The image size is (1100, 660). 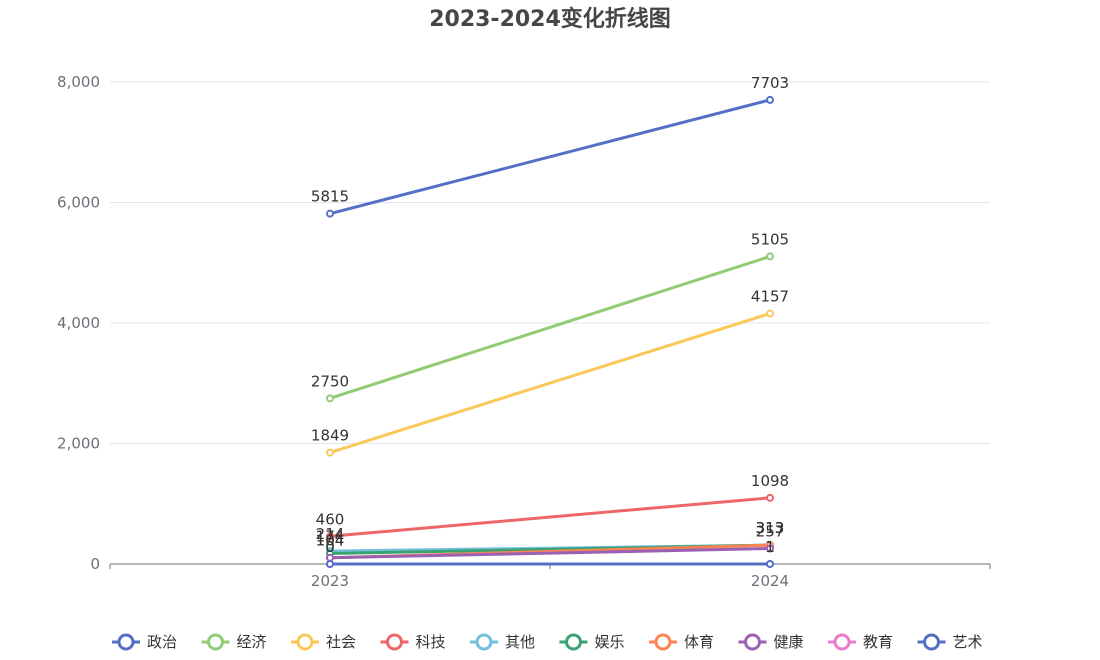 What do you see at coordinates (770, 532) in the screenshot?
I see `data-label: 257` at bounding box center [770, 532].